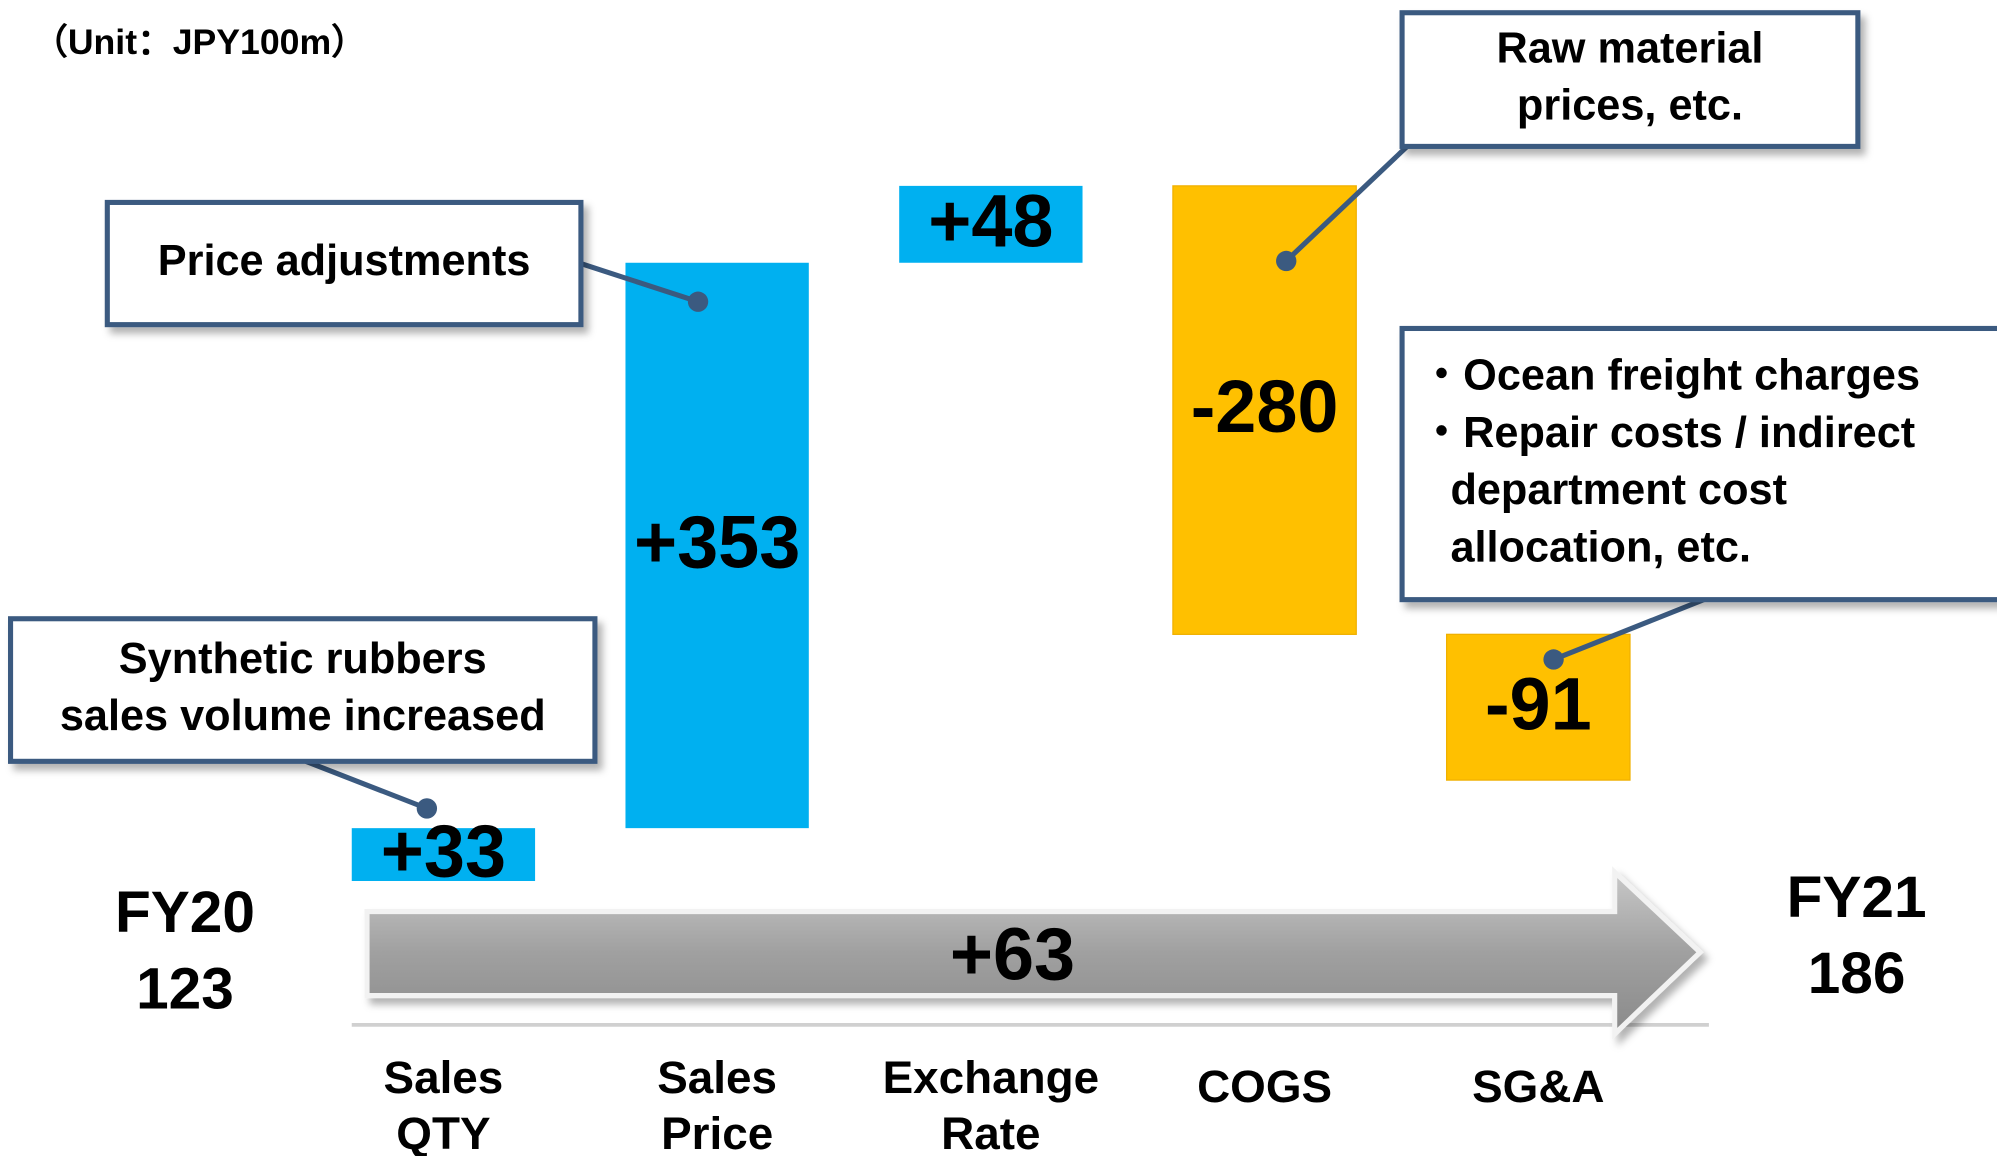 Image resolution: width=1997 pixels, height=1156 pixels. What do you see at coordinates (1538, 703) in the screenshot?
I see `value-label: -91` at bounding box center [1538, 703].